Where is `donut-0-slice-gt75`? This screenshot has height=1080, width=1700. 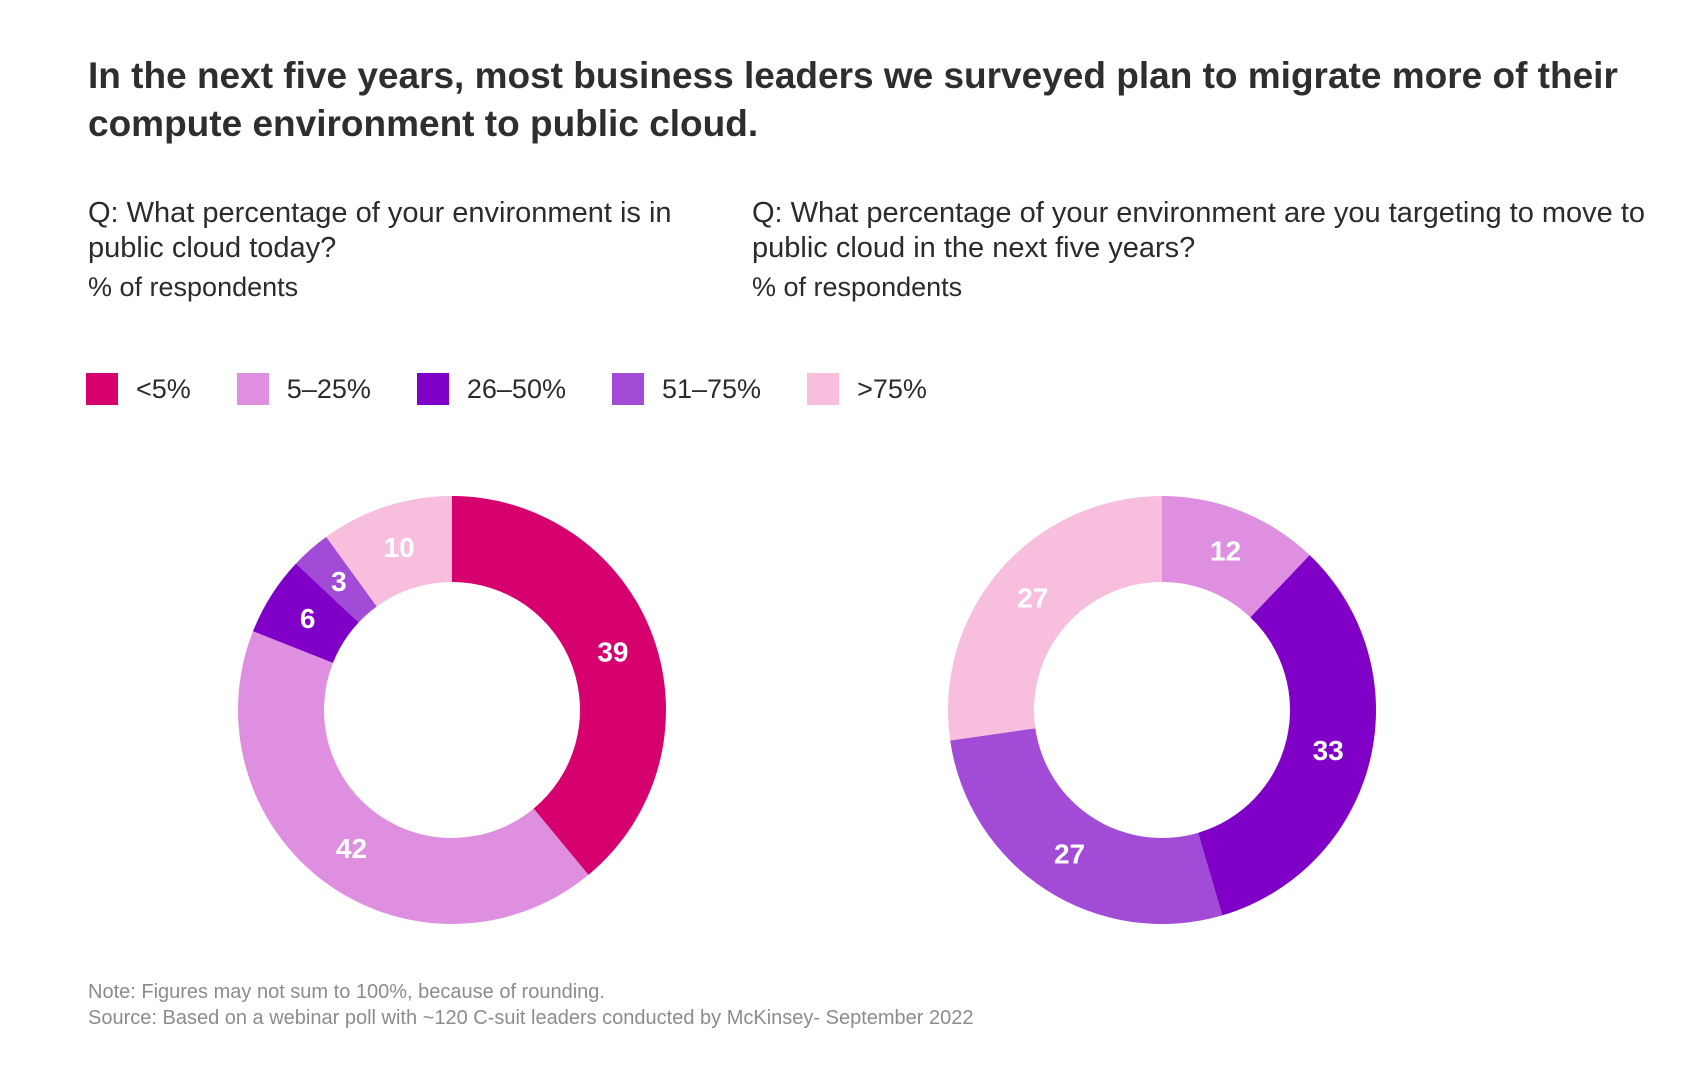 donut-0-slice-gt75 is located at coordinates (389, 551).